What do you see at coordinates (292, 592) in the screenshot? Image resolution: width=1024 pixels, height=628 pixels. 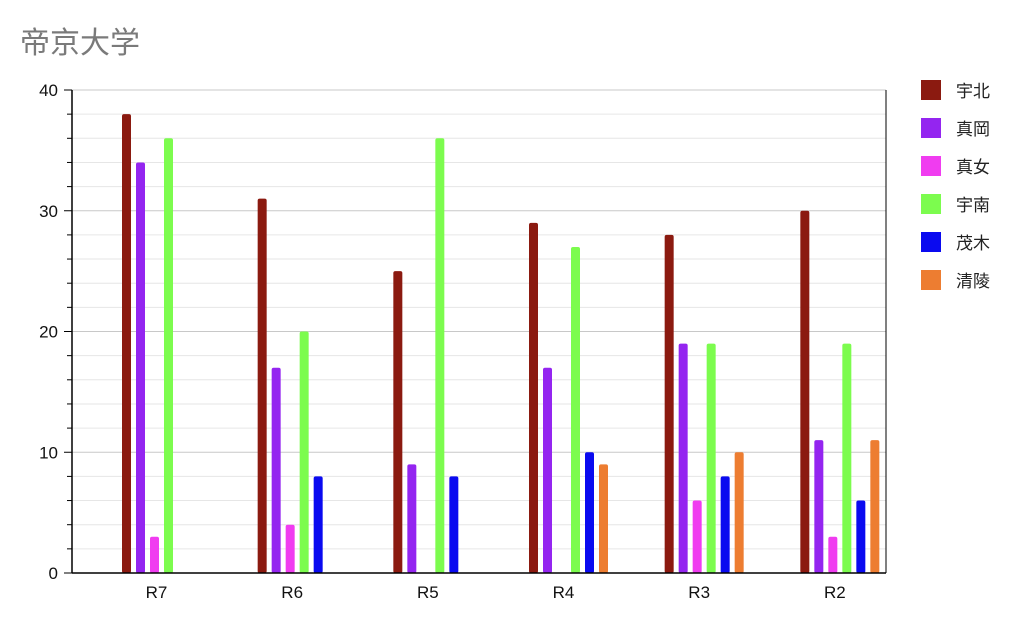 I see `x-tick-label: R6` at bounding box center [292, 592].